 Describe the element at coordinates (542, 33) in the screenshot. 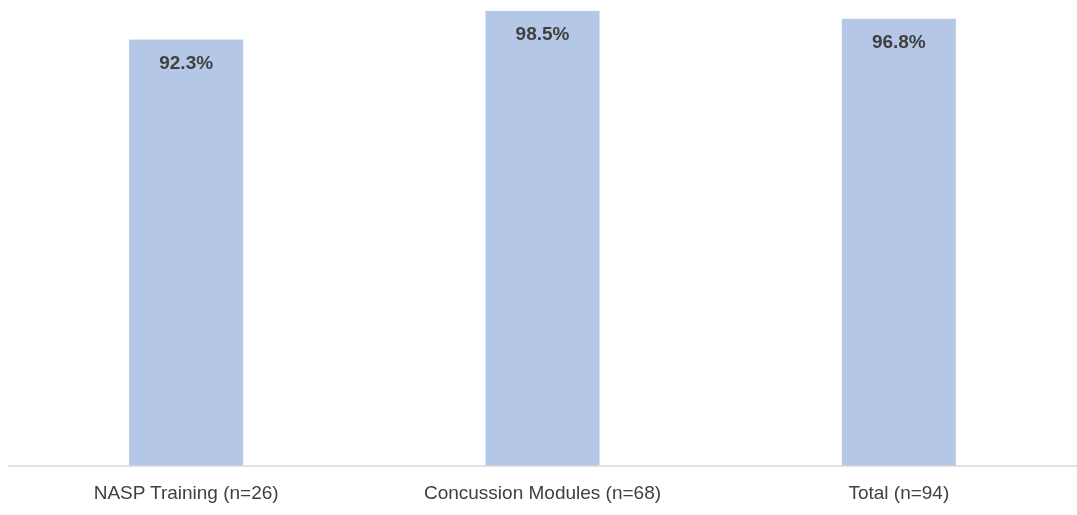

I see `data-label: 98.5%` at that location.